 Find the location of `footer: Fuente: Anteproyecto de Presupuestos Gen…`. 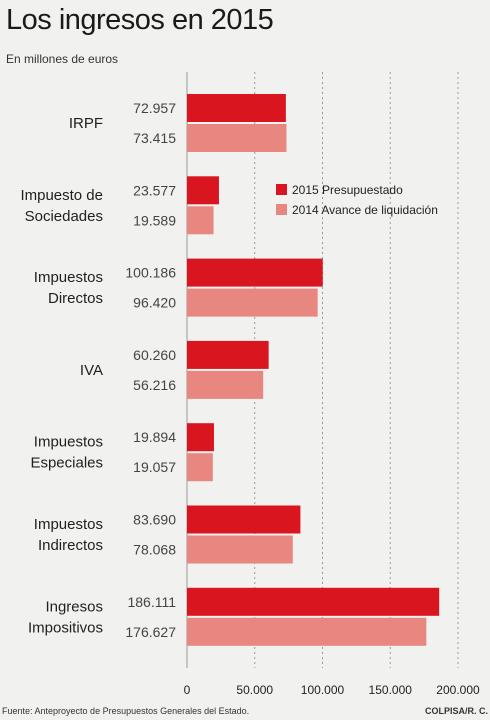

footer: Fuente: Anteproyecto de Presupuestos Gen… is located at coordinates (245, 711).